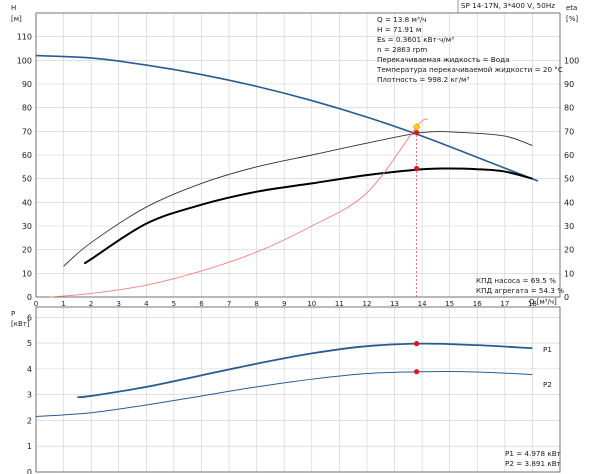 This screenshot has height=474, width=600. Describe the element at coordinates (449, 304) in the screenshot. I see `x-tick-label: 15` at that location.